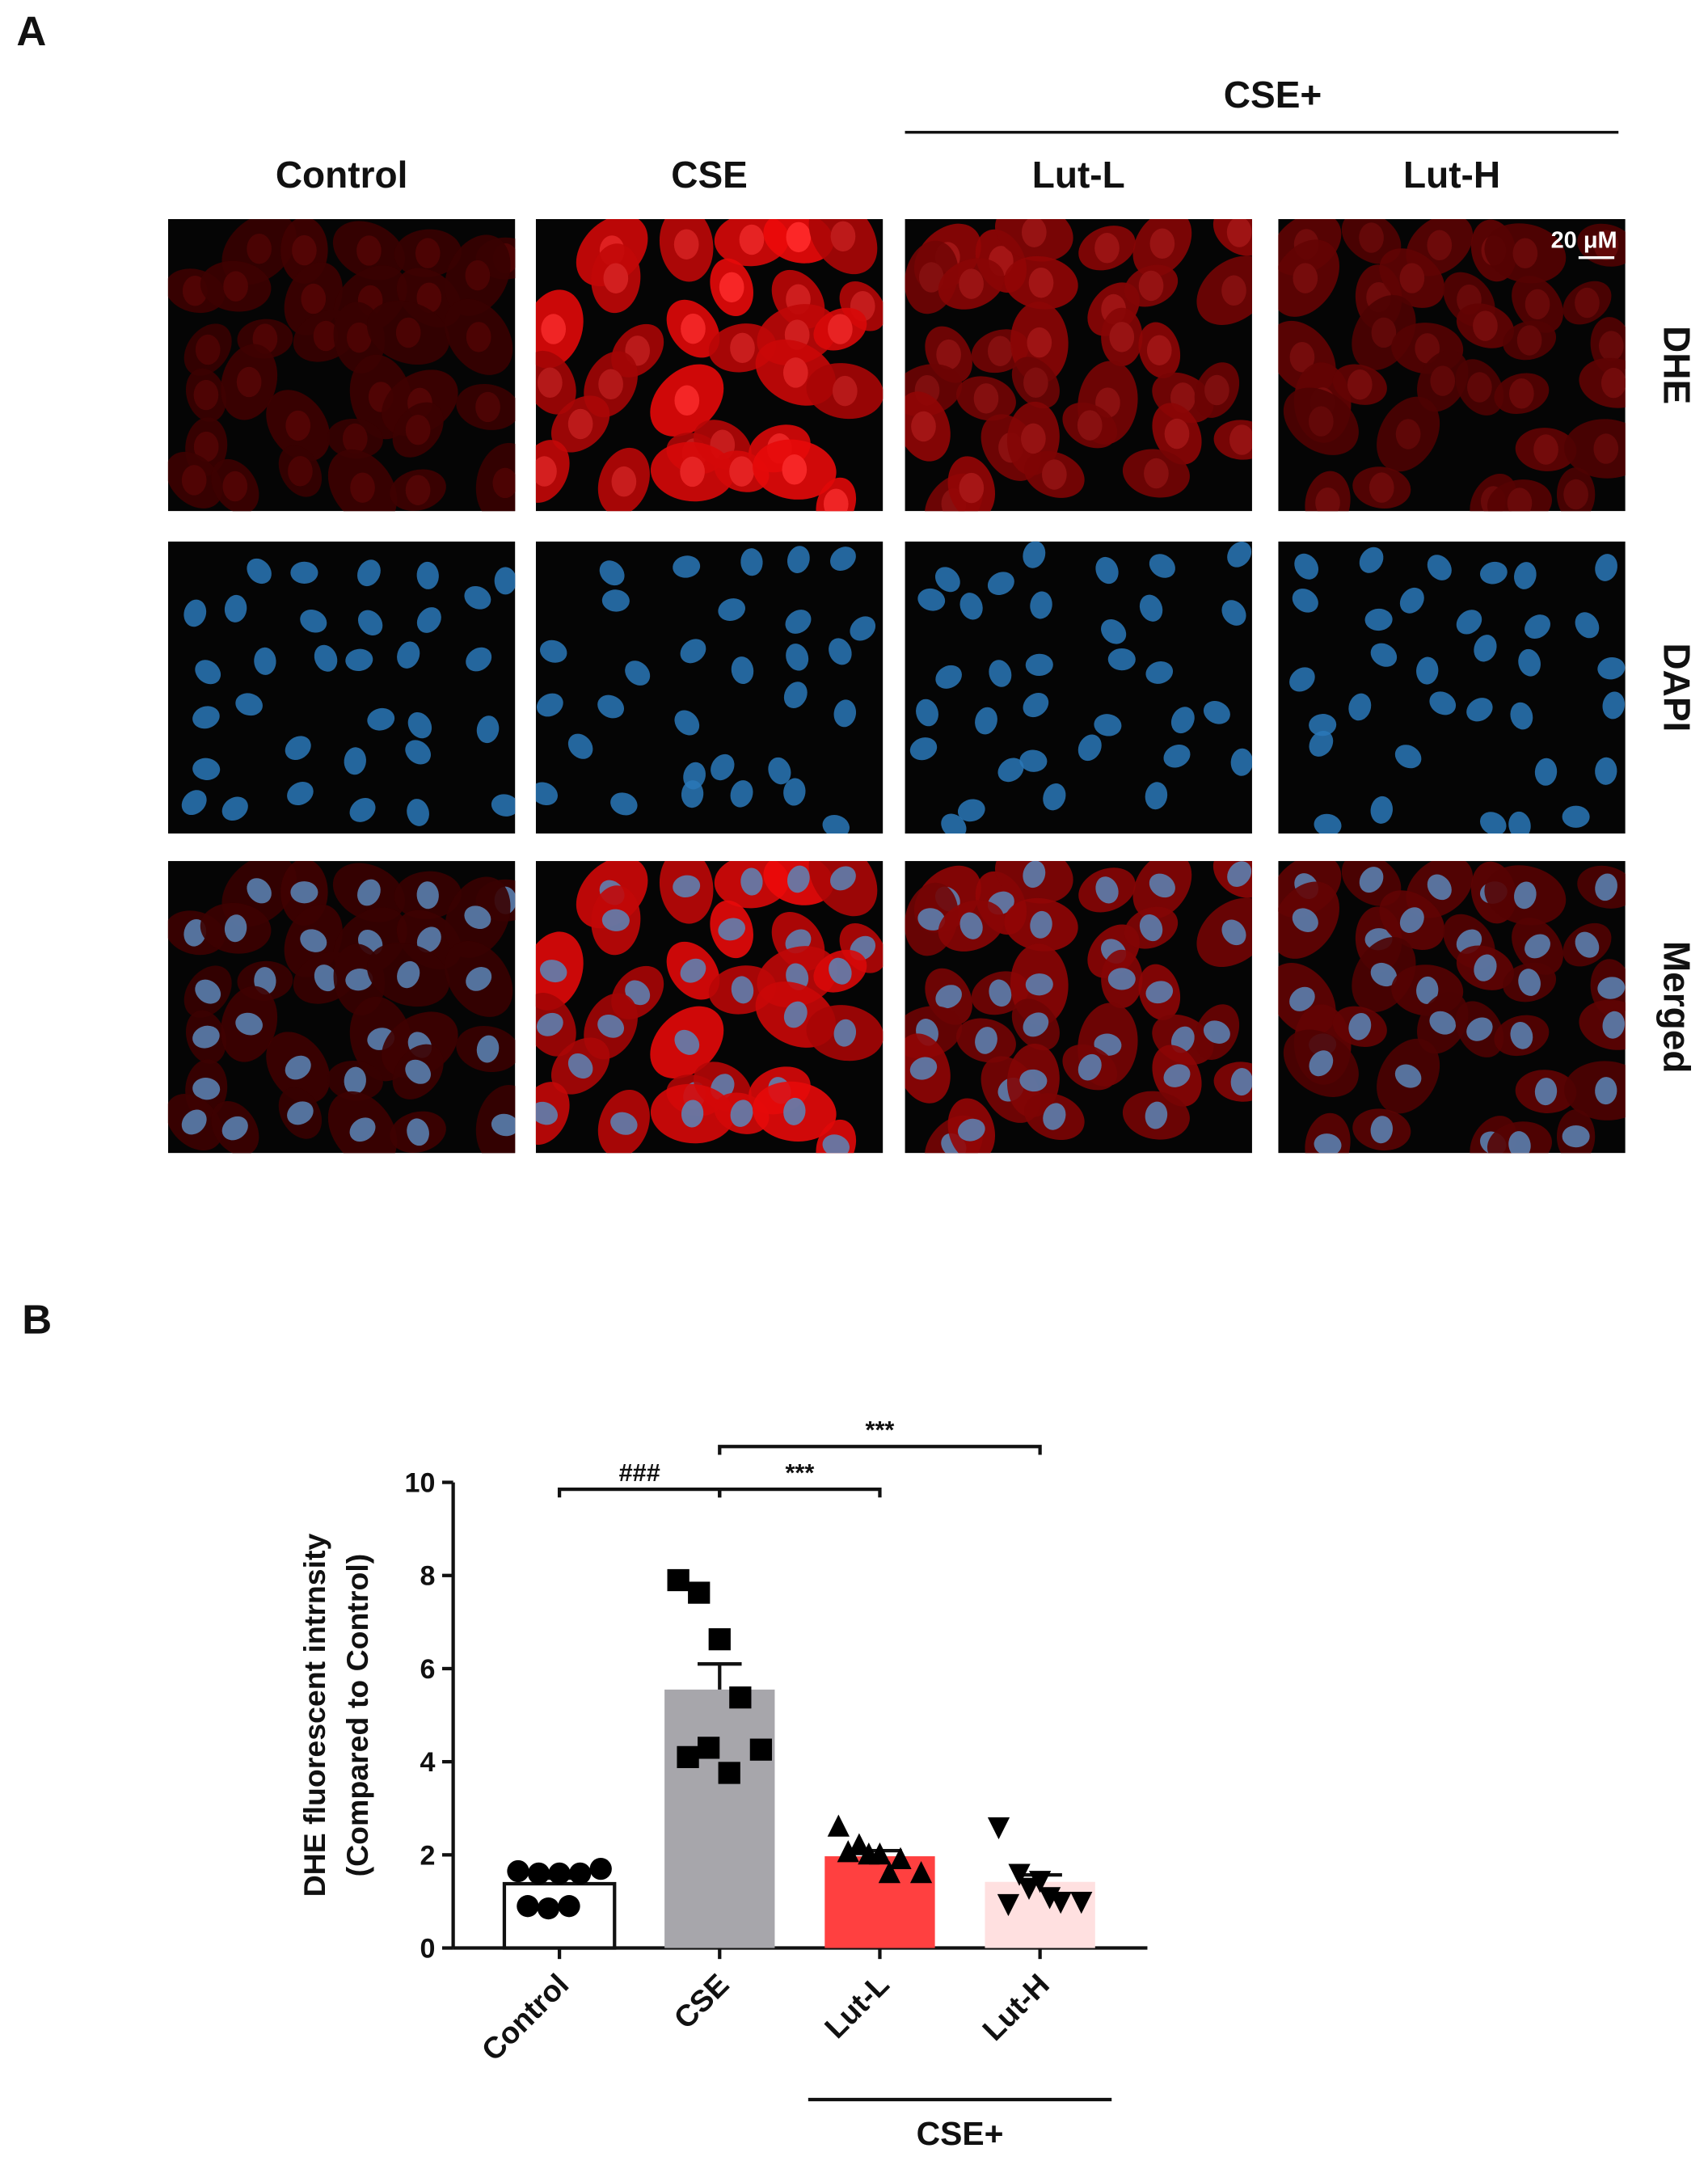 The height and width of the screenshot is (2161, 1708). I want to click on significance-label: ***, so click(881, 1430).